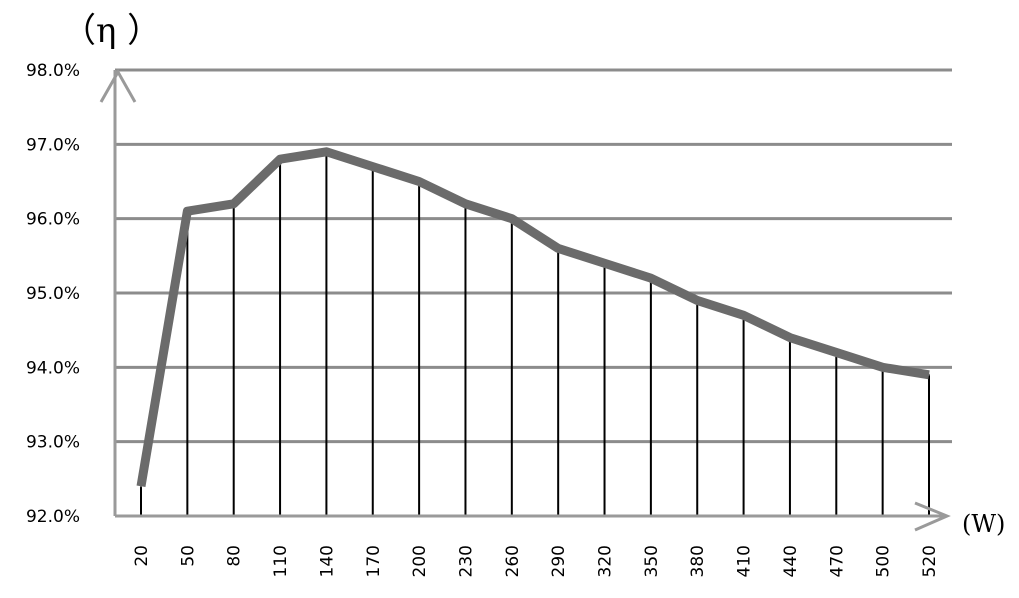 The height and width of the screenshot is (598, 1019). I want to click on y-tick-label: 95.0%, so click(53, 294).